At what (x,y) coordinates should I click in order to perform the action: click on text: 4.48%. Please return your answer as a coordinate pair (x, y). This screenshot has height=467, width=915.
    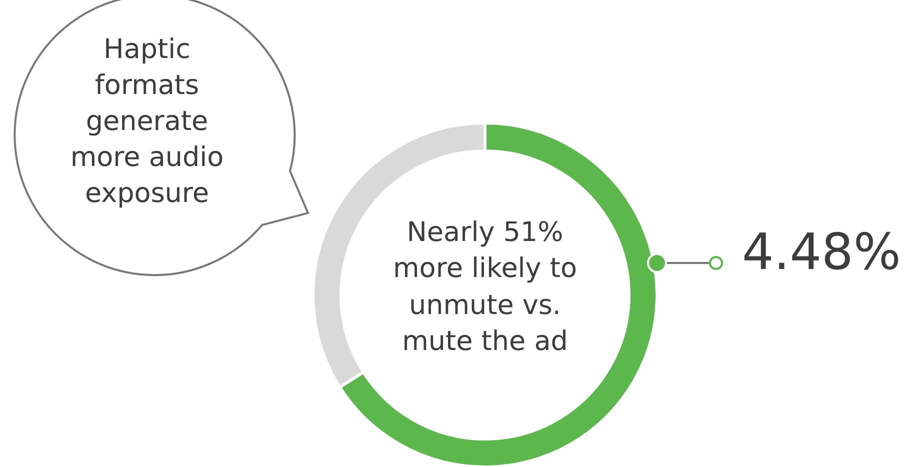
    Looking at the image, I should click on (822, 252).